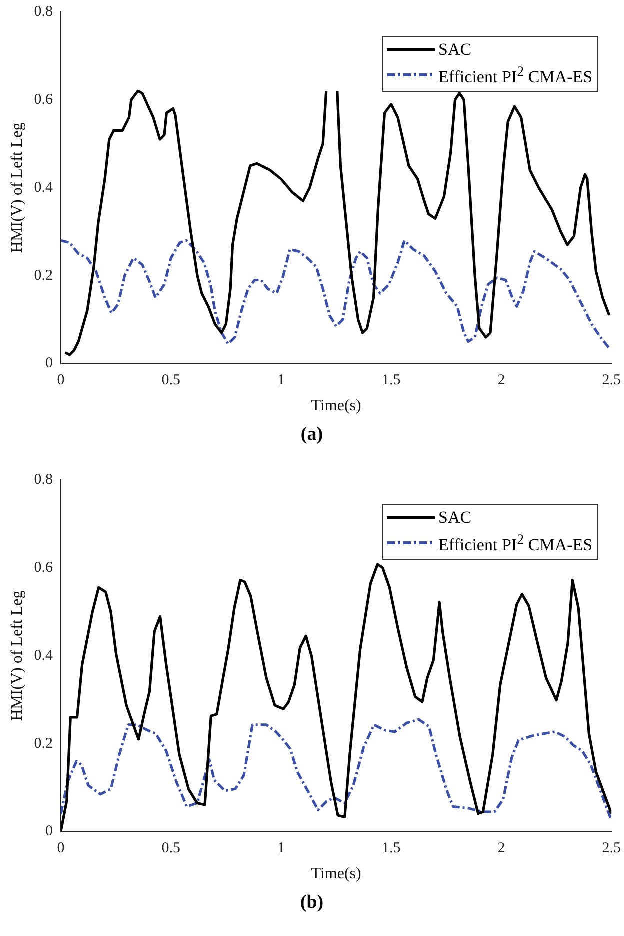  Describe the element at coordinates (335, 294) in the screenshot. I see `line-series` at that location.